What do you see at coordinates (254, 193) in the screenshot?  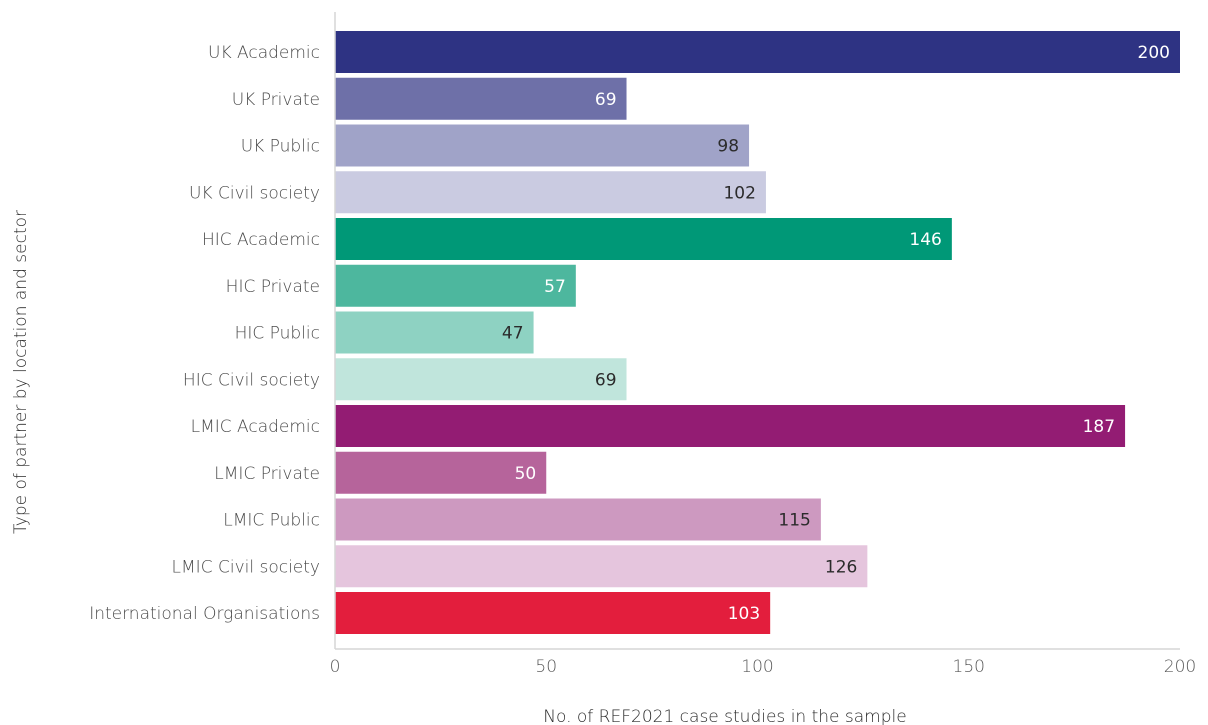 I see `category-label: UK Civil society` at bounding box center [254, 193].